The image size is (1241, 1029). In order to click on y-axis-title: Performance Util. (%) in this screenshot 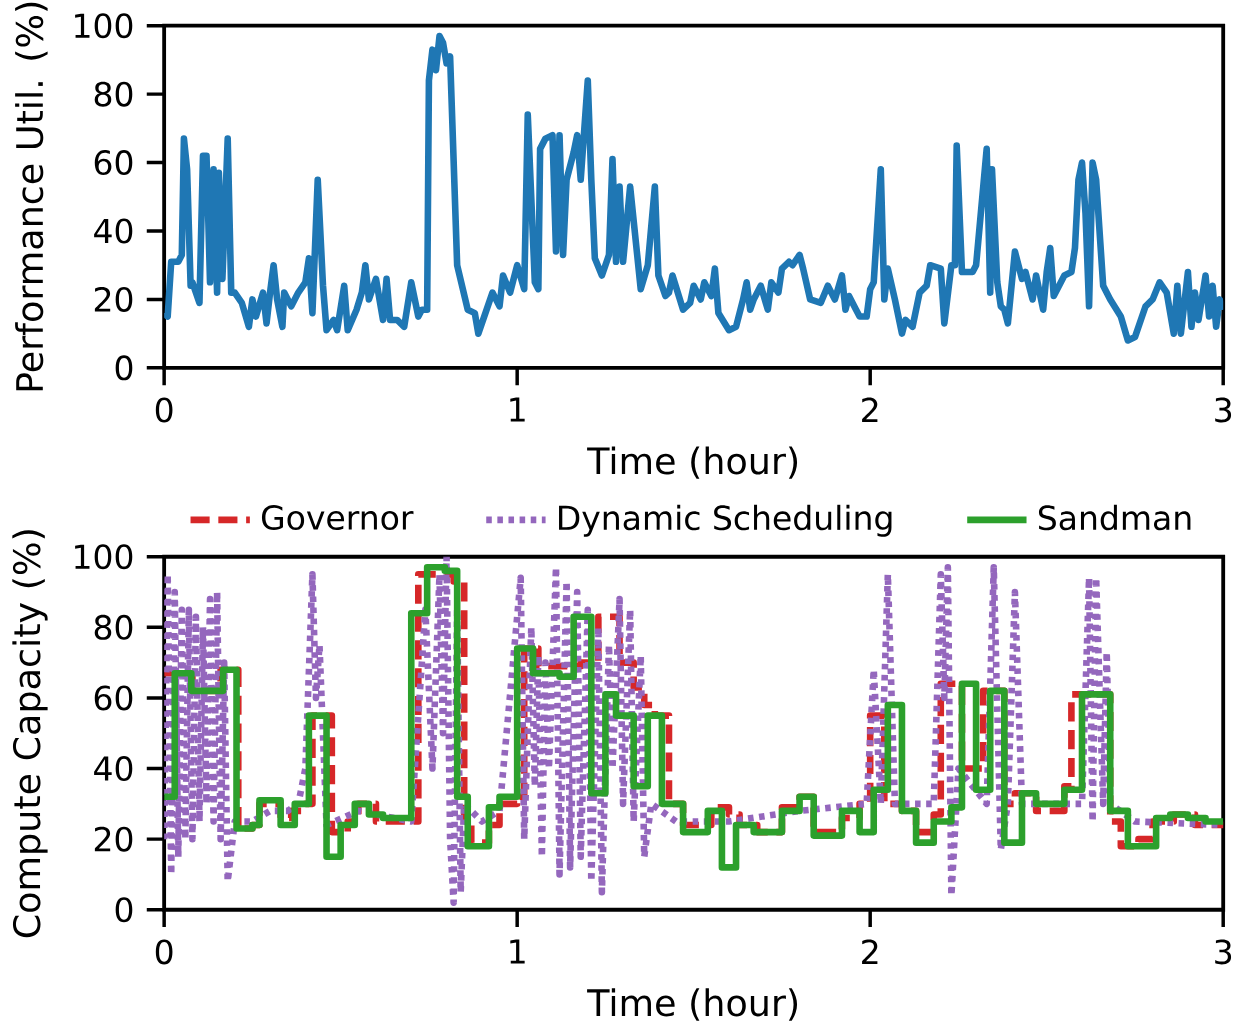, I will do `click(31, 196)`.